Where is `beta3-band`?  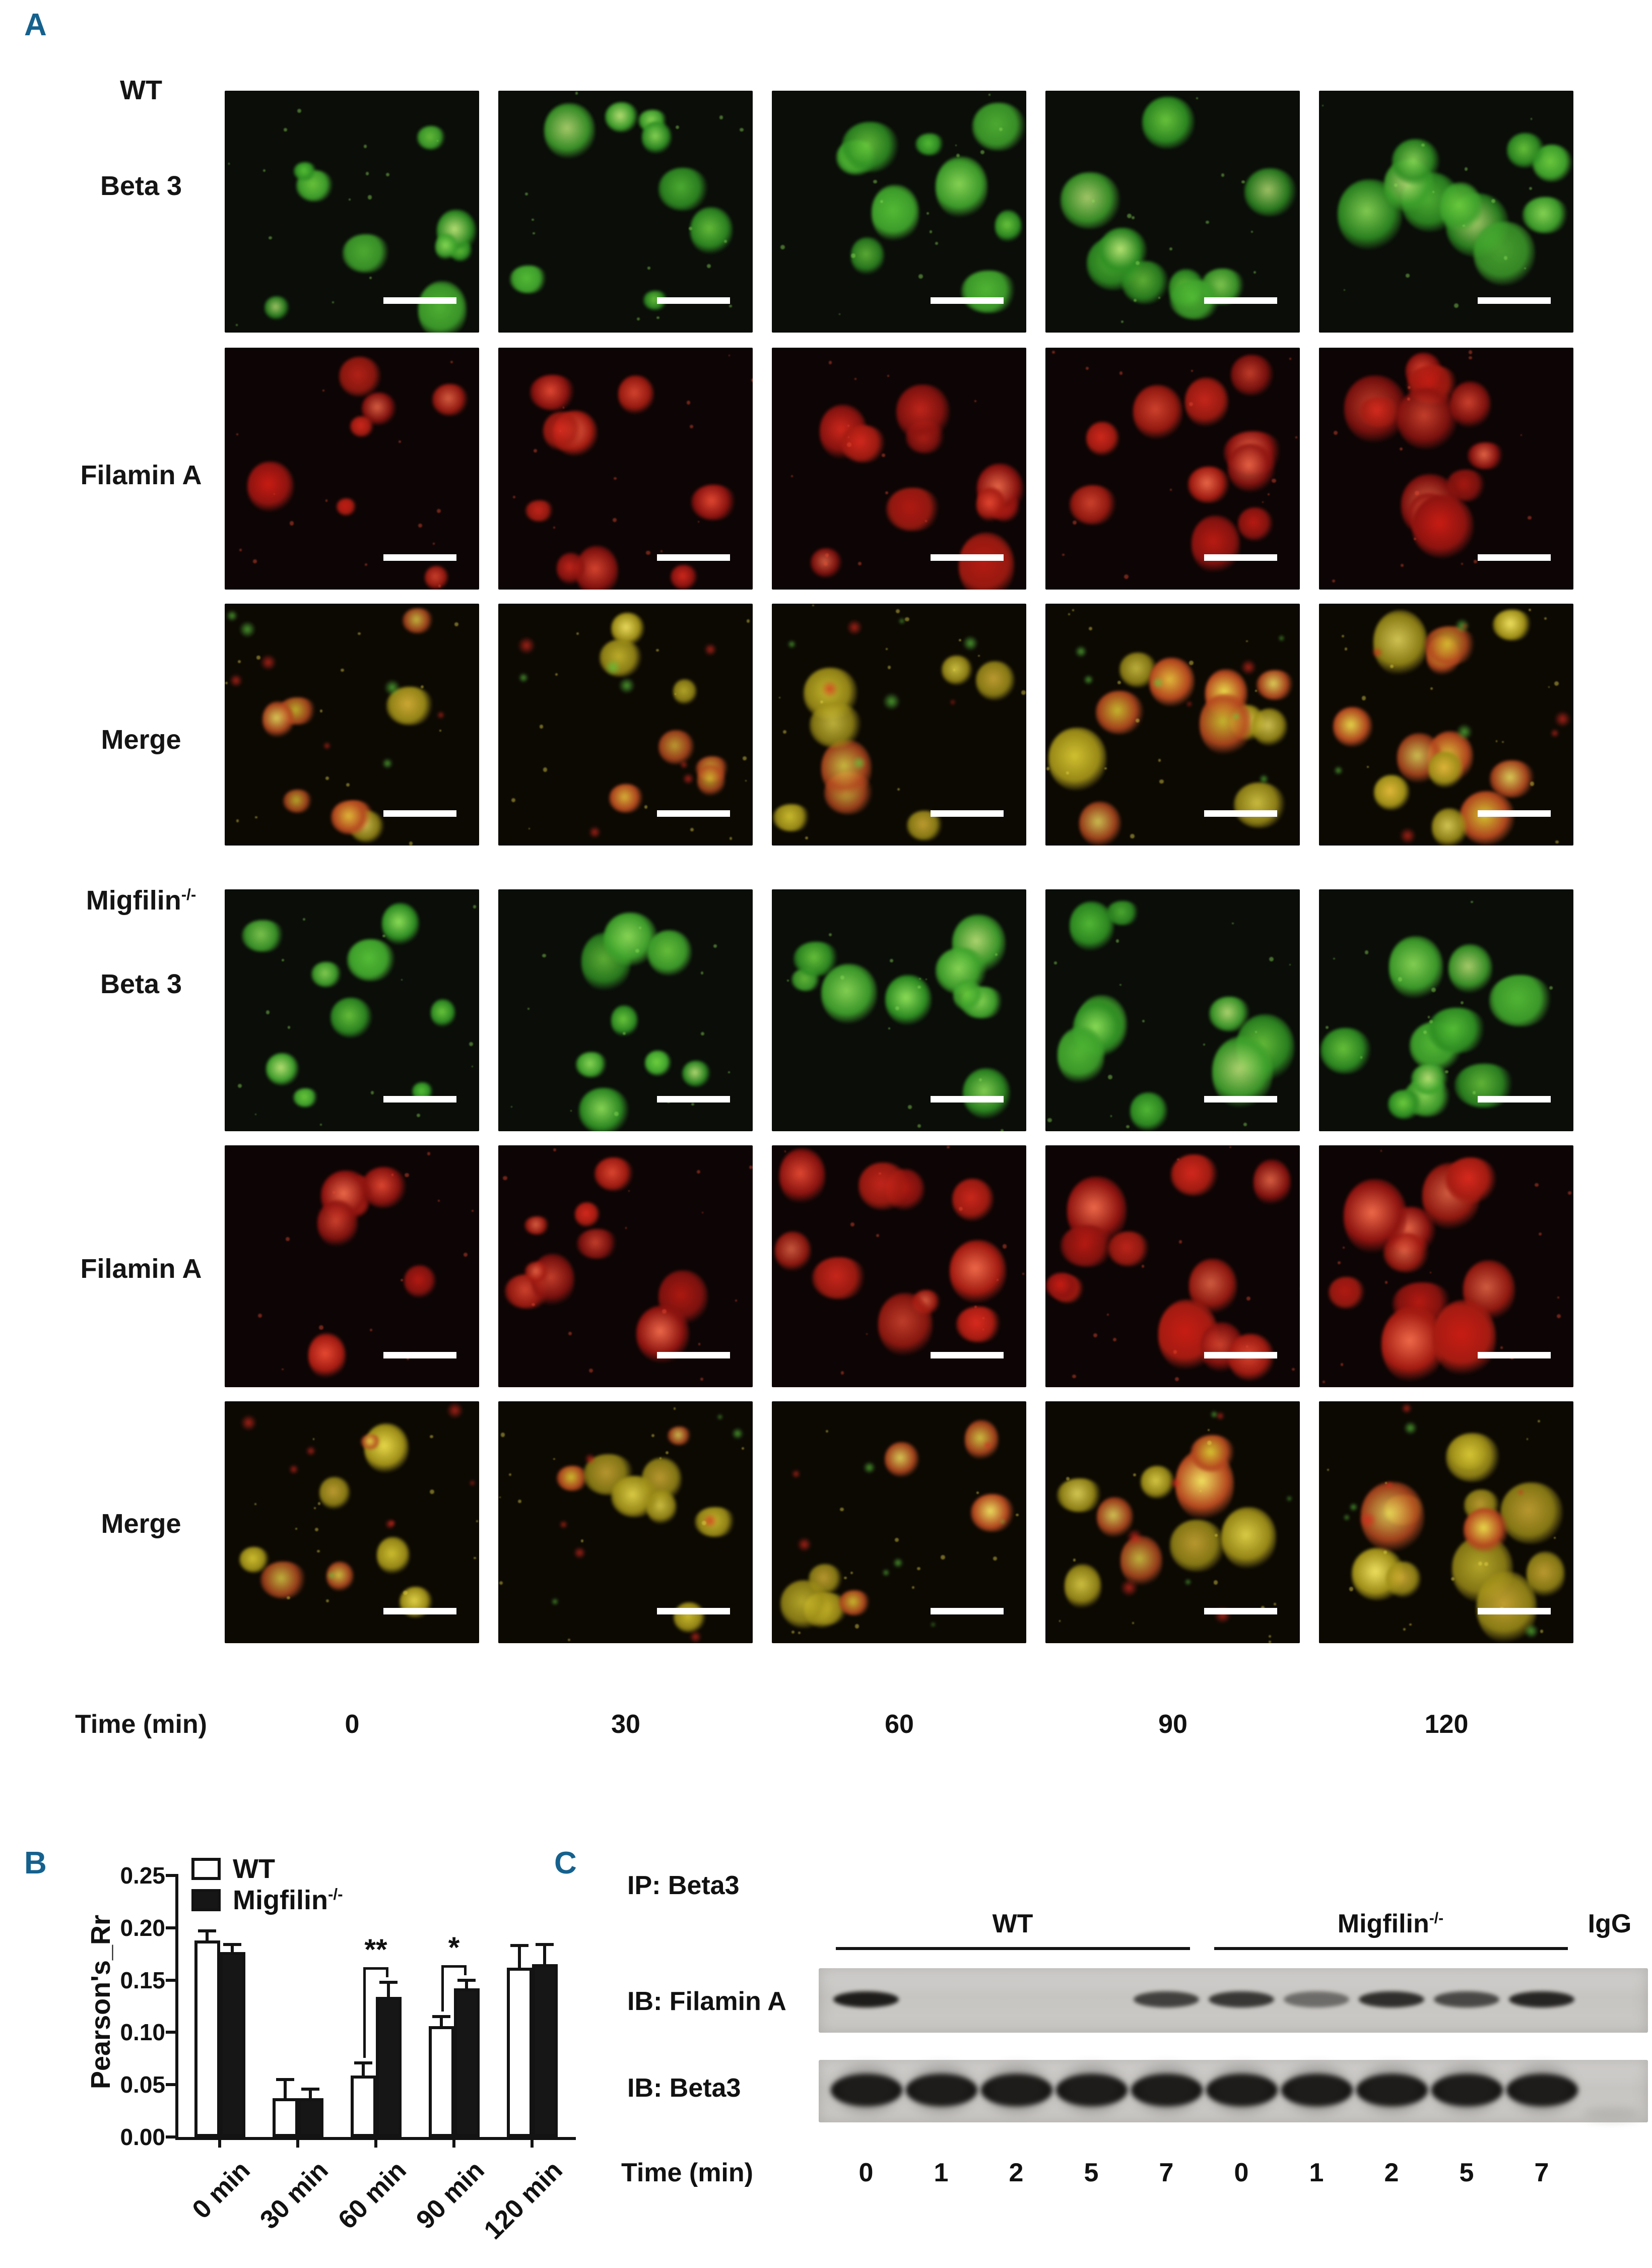 beta3-band is located at coordinates (1392, 2090).